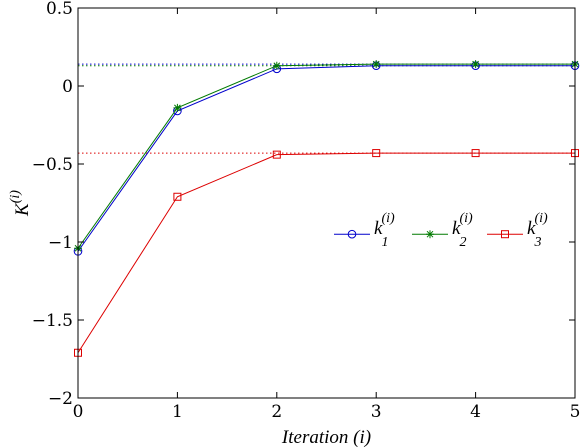  What do you see at coordinates (60, 243) in the screenshot?
I see `y-tick-label: −1` at bounding box center [60, 243].